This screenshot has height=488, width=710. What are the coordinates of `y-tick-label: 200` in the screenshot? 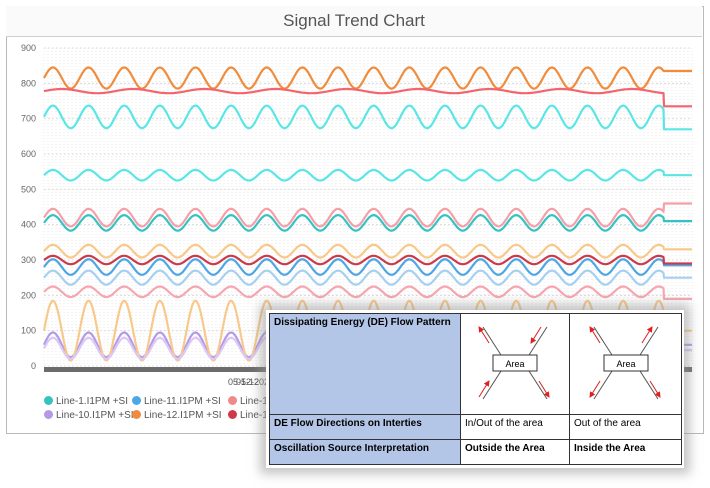 It's located at (28, 295).